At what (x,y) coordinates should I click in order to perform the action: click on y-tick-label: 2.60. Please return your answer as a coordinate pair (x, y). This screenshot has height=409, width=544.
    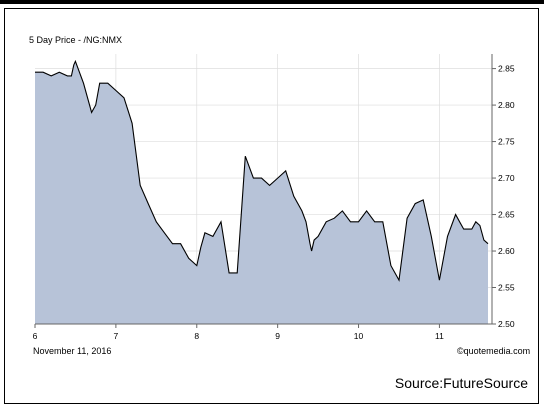
    Looking at the image, I should click on (506, 251).